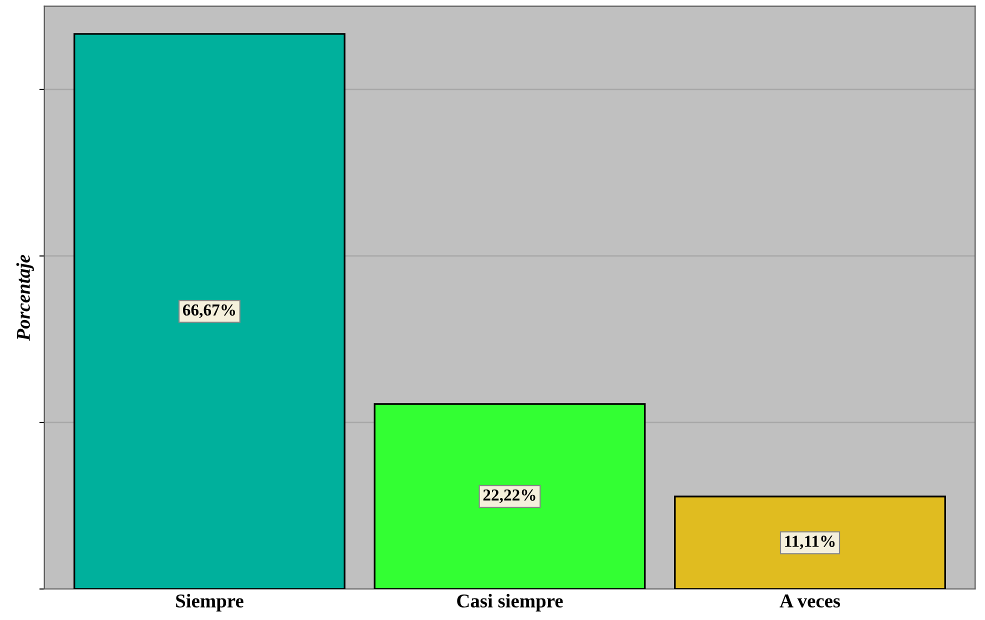 Image resolution: width=985 pixels, height=620 pixels. I want to click on data-label: 66,67%, so click(208, 311).